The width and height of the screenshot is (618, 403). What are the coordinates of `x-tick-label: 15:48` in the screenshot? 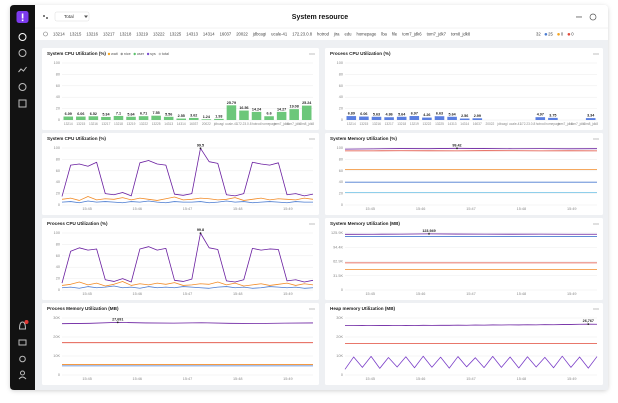 It's located at (238, 209).